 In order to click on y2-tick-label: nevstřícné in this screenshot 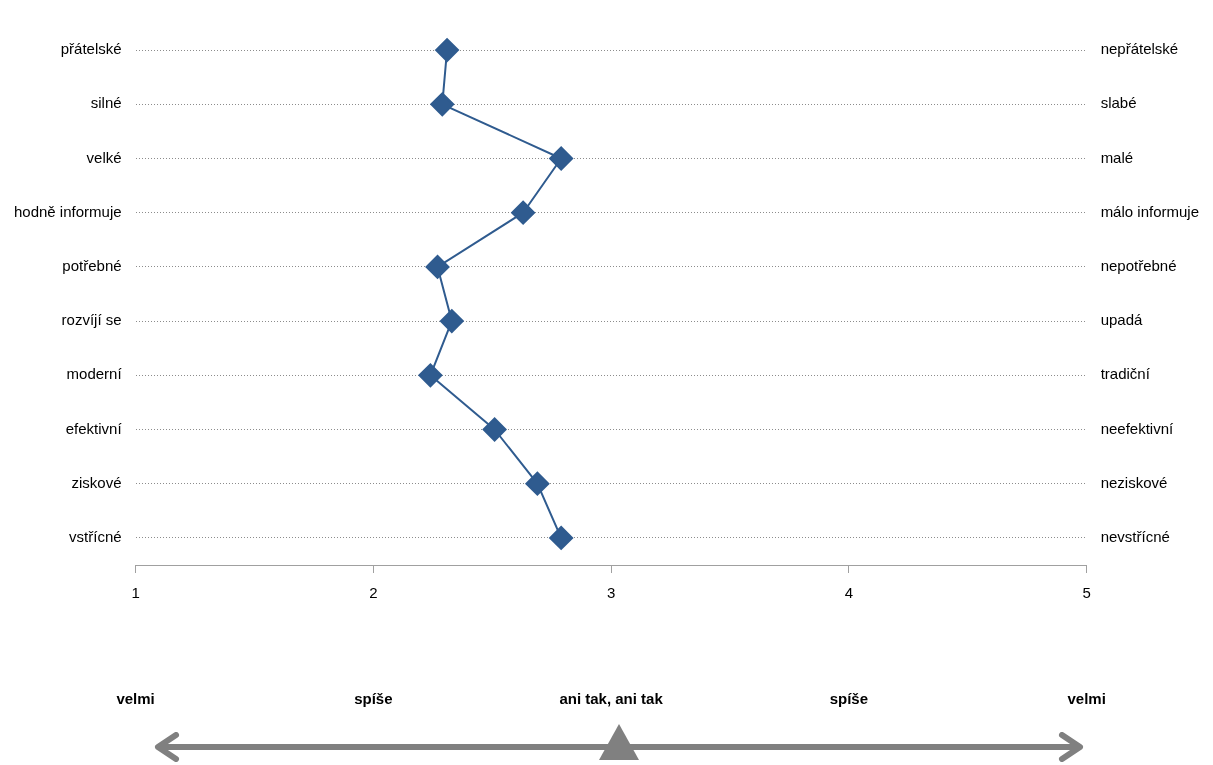, I will do `click(1135, 537)`.